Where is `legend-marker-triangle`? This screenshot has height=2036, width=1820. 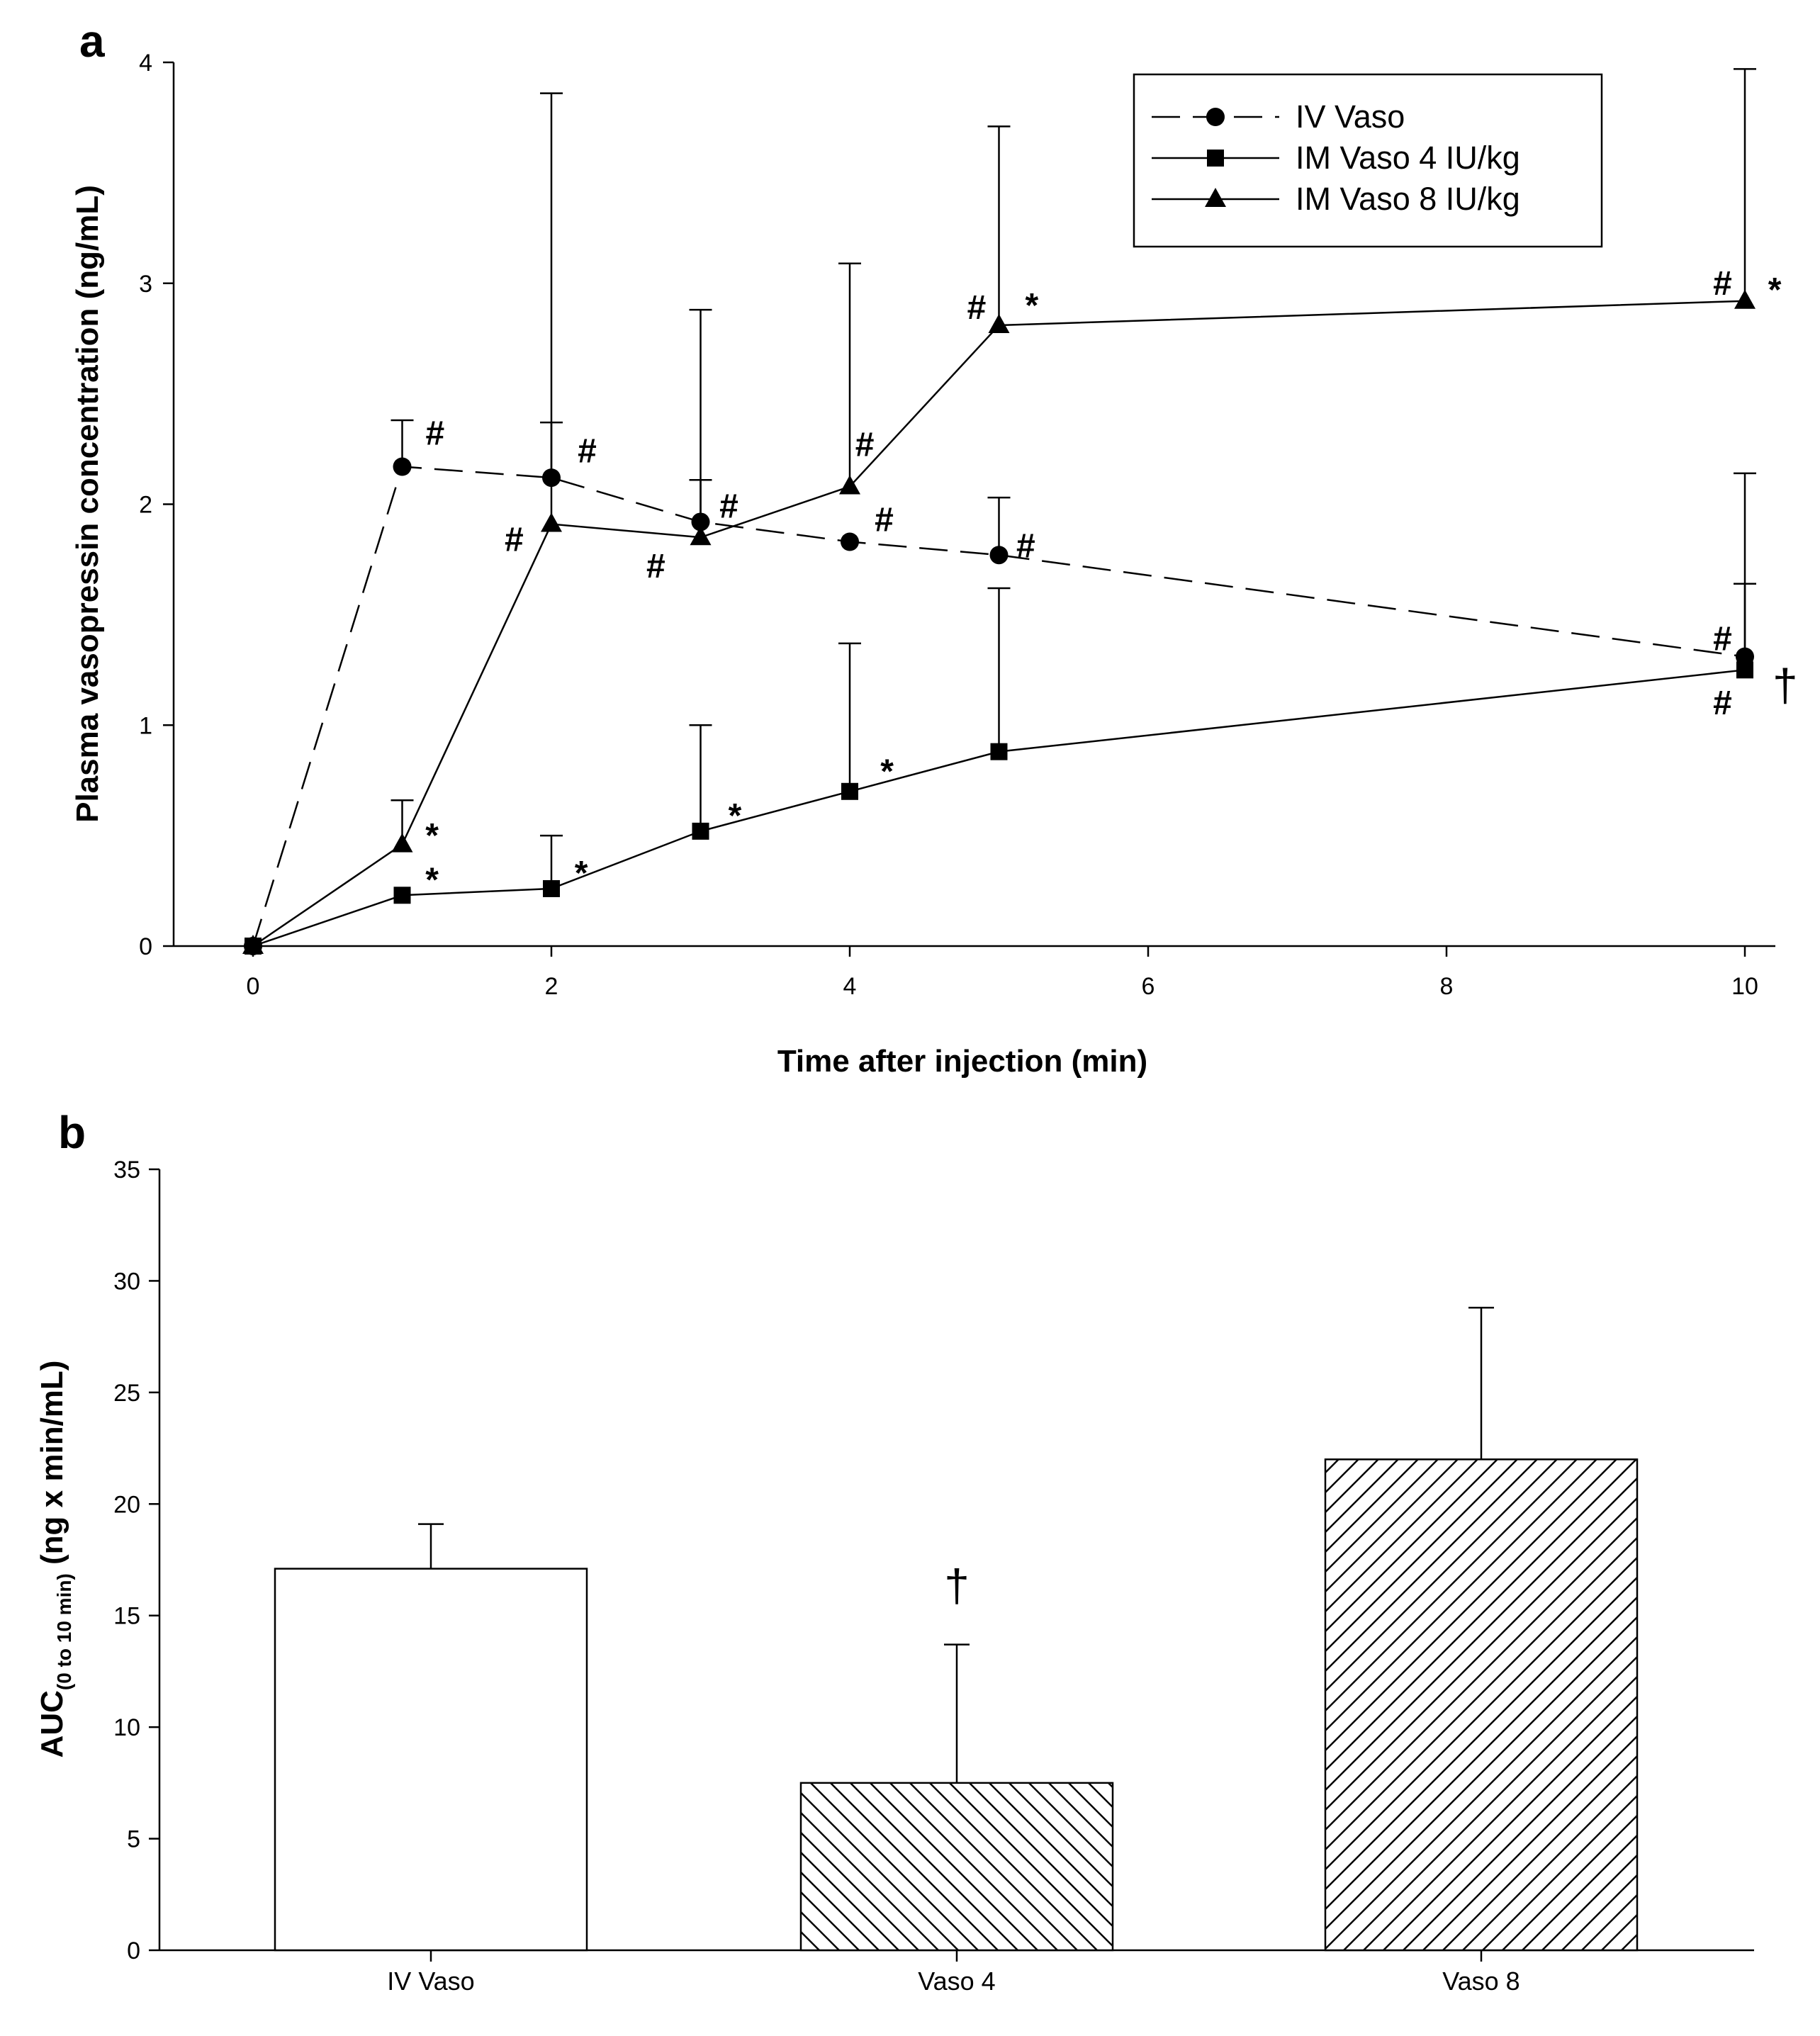 legend-marker-triangle is located at coordinates (1215, 197).